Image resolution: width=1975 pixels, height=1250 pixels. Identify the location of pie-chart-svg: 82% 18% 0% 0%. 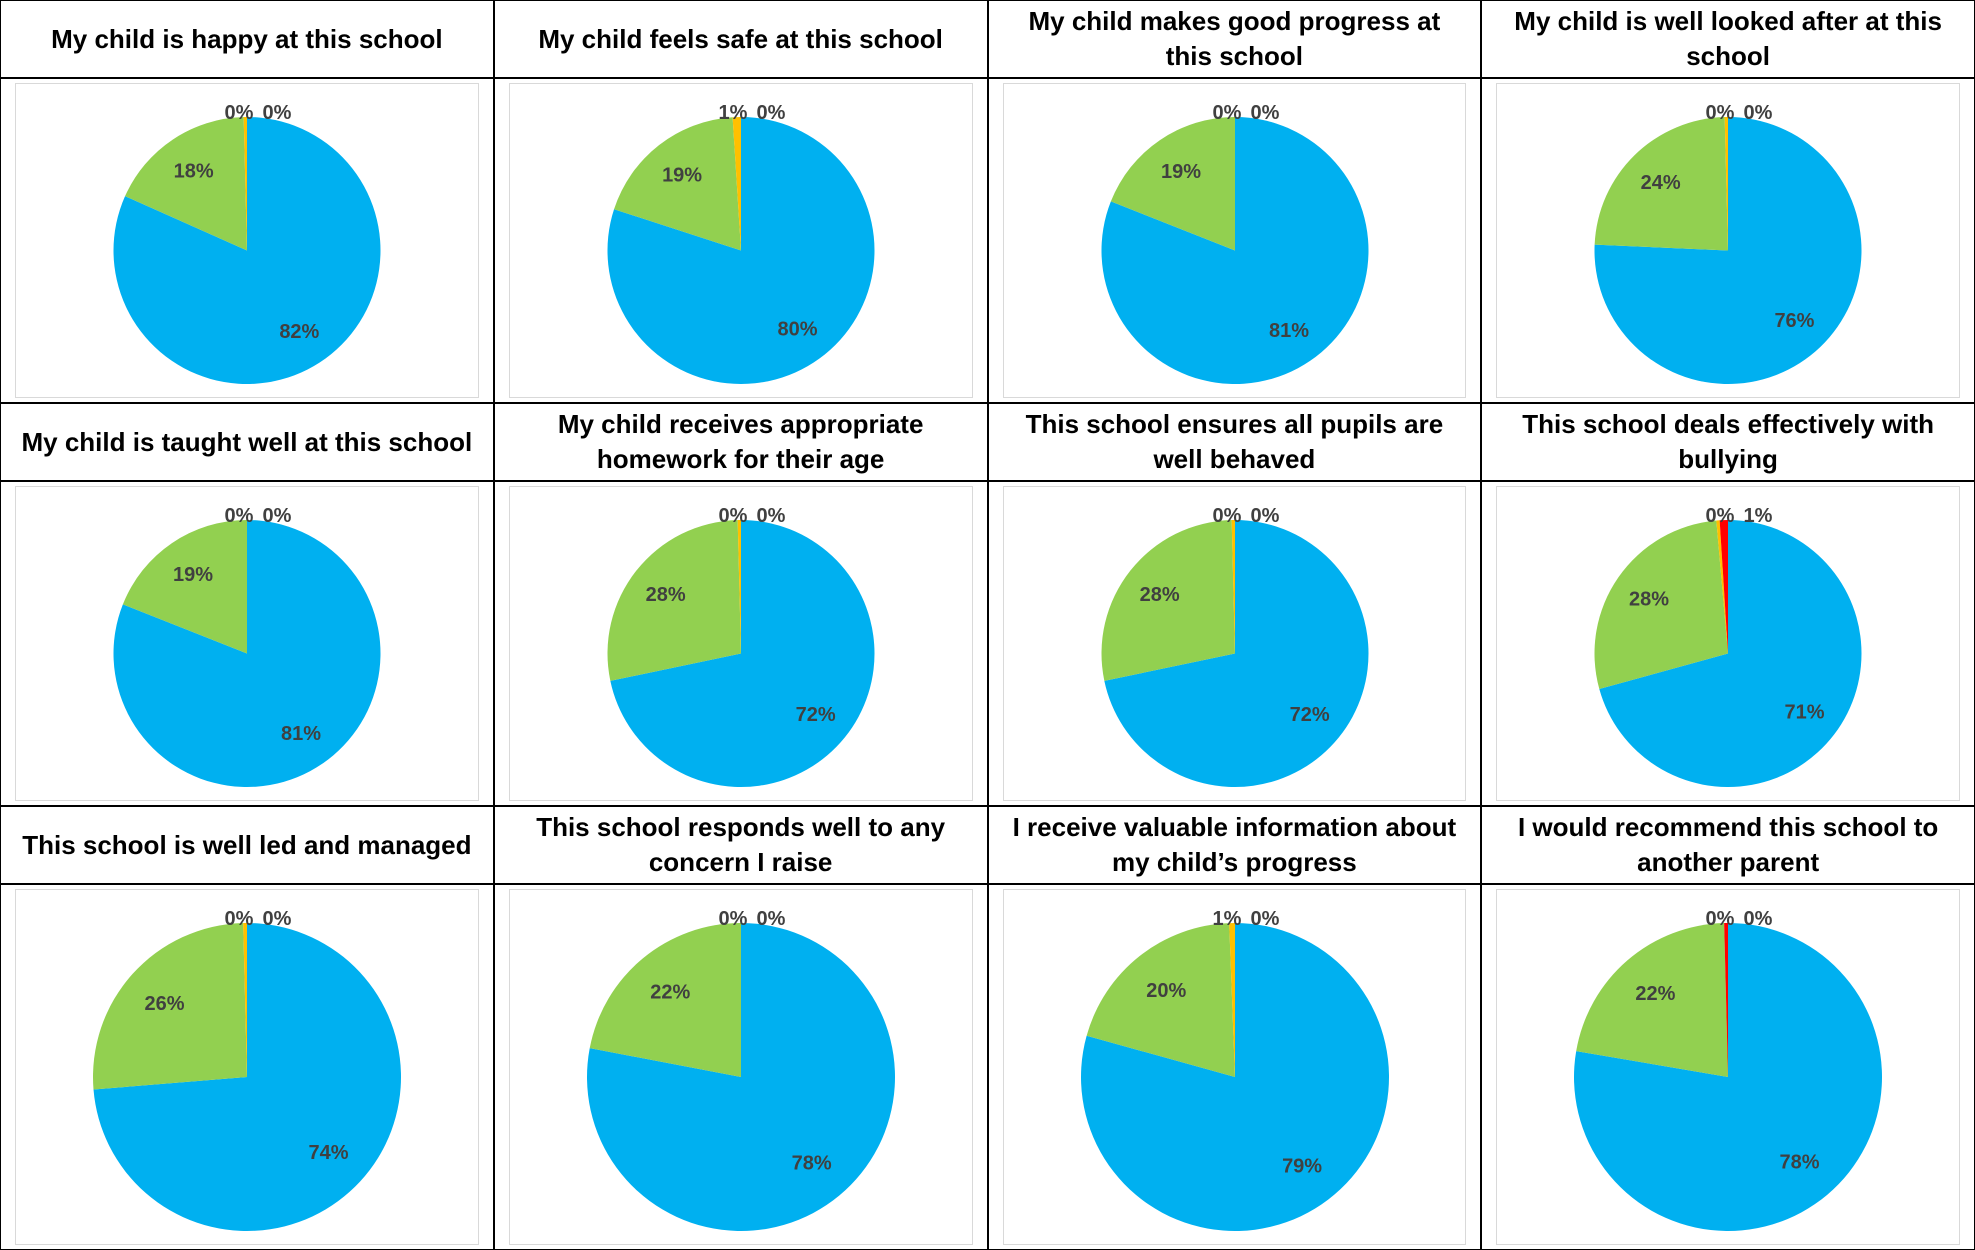
(247, 243).